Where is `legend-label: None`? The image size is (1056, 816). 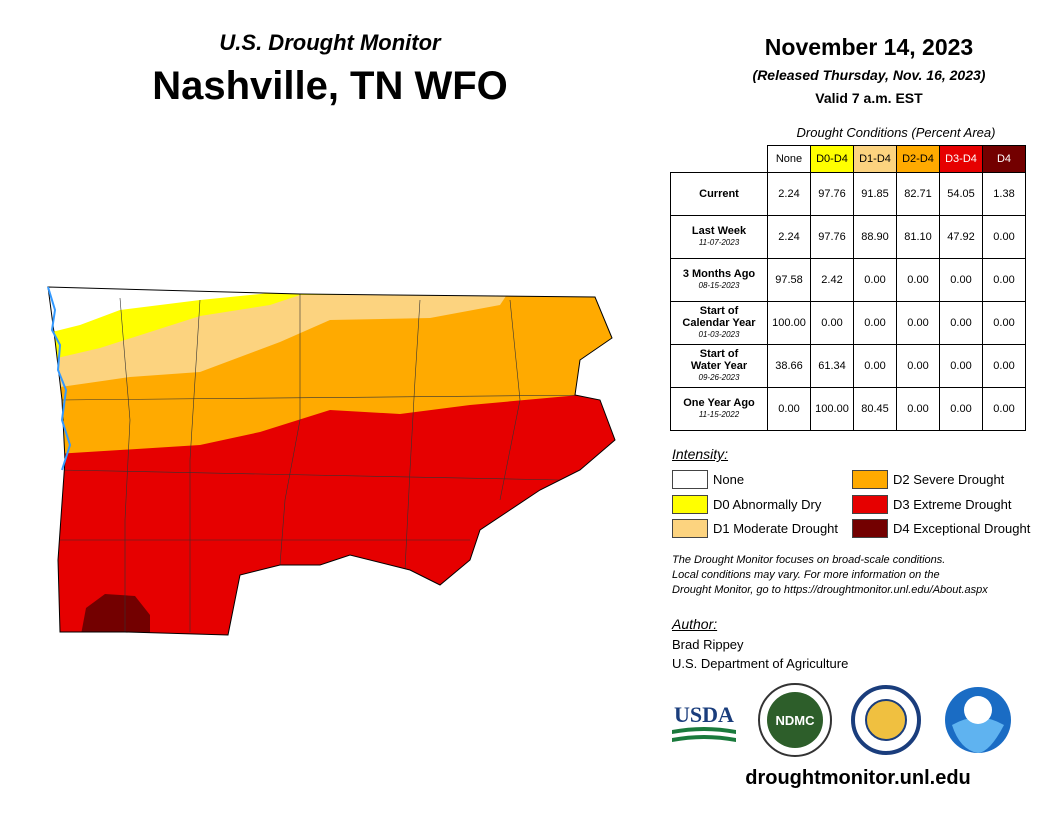
legend-label: None is located at coordinates (729, 479).